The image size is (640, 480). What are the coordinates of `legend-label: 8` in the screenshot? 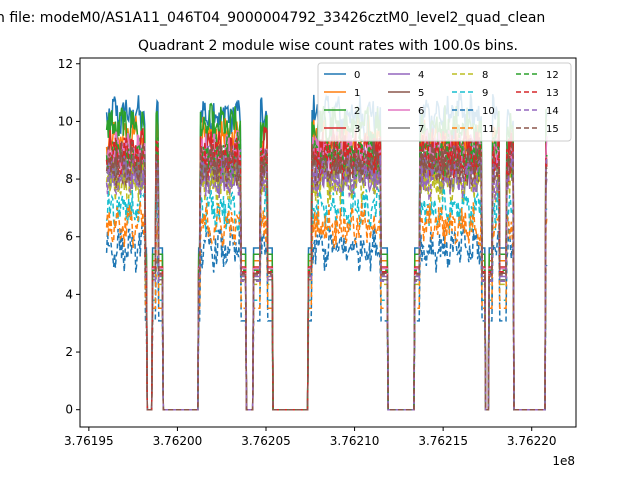 It's located at (485, 75).